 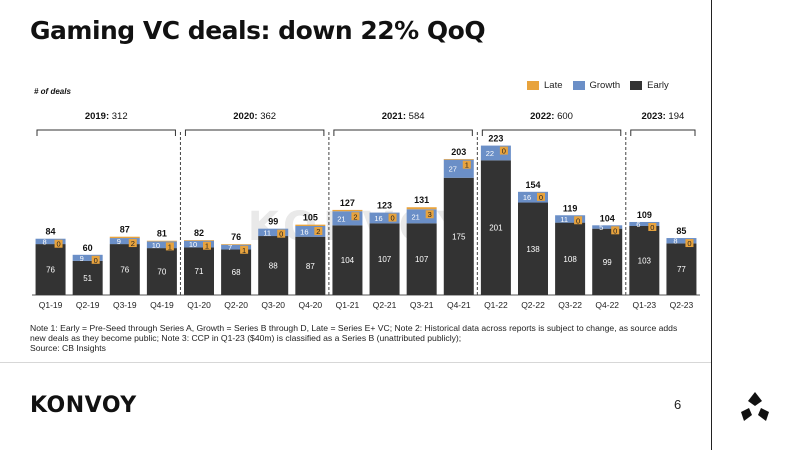 What do you see at coordinates (607, 218) in the screenshot?
I see `data-label-total: 104` at bounding box center [607, 218].